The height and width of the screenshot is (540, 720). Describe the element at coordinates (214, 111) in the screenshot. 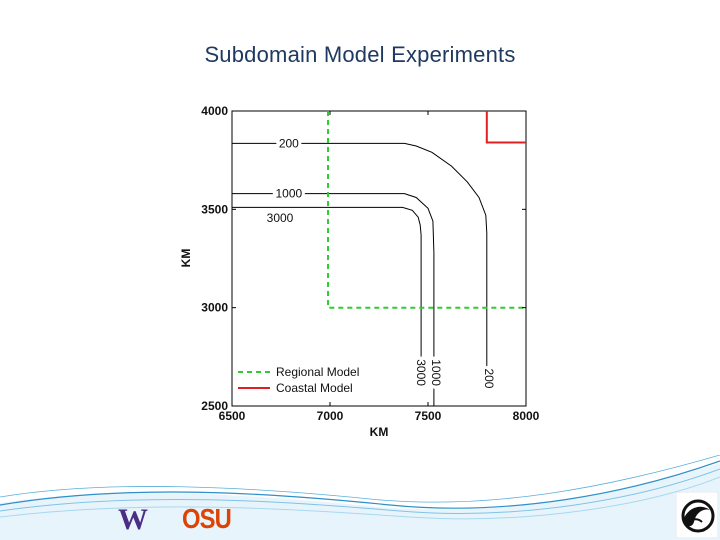

I see `y-tick-label: 4000` at that location.